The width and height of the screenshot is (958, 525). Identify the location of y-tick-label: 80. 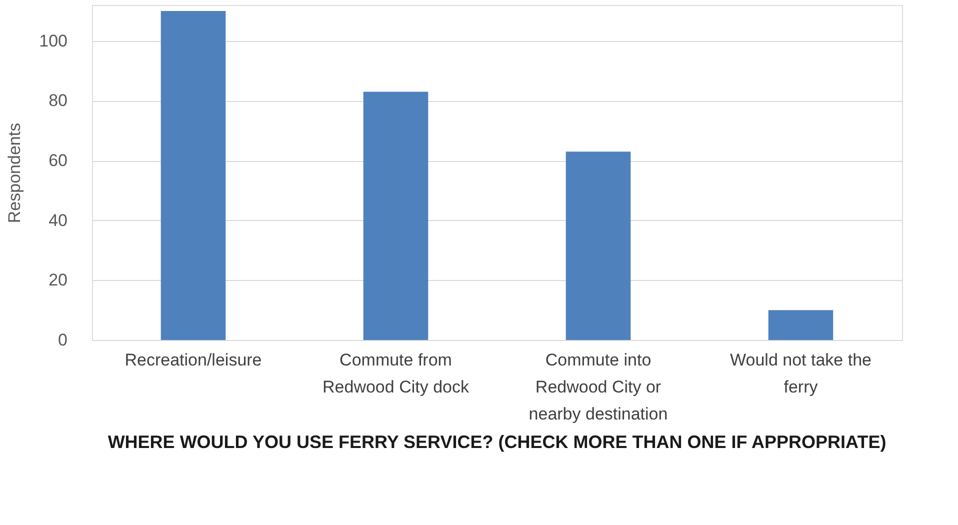
(58, 100).